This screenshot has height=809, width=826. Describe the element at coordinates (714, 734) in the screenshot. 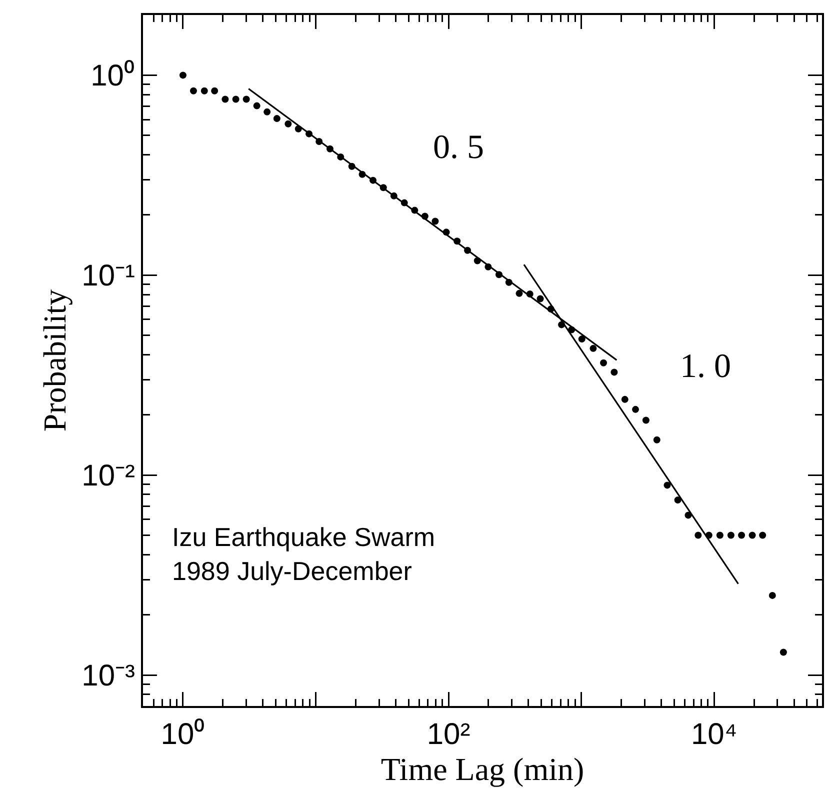

I see `x-tick-label: 10⁴` at that location.